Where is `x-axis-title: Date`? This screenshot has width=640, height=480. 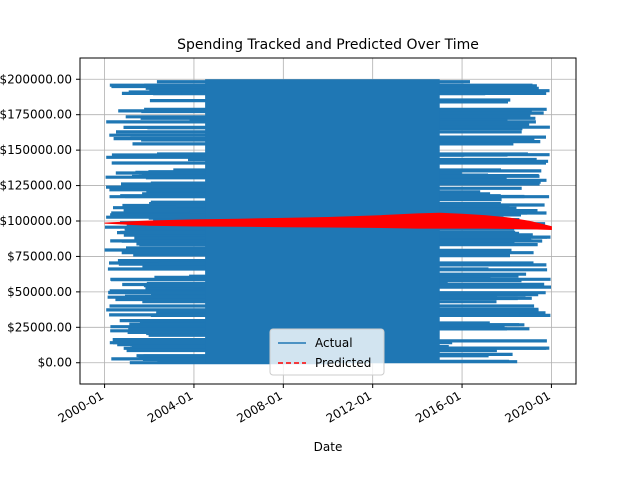
x-axis-title: Date is located at coordinates (328, 447).